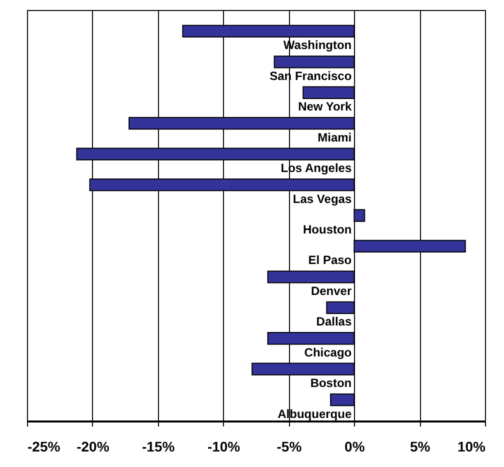 This screenshot has width=504, height=467. I want to click on x-tick-label: -20%, so click(93, 446).